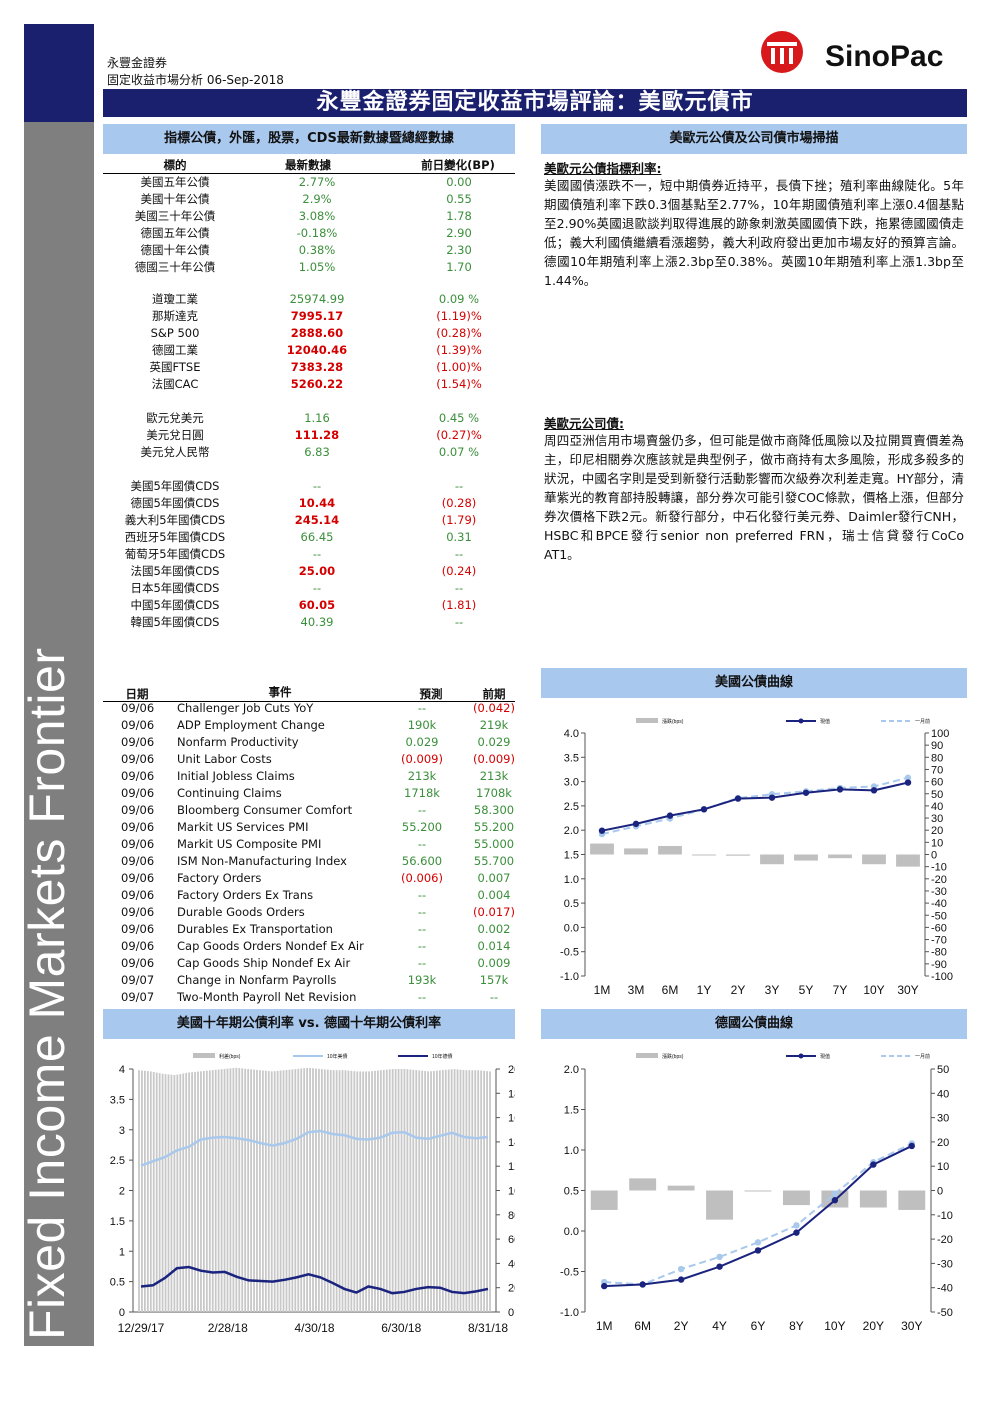 Image resolution: width=992 pixels, height=1403 pixels. What do you see at coordinates (309, 997) in the screenshot?
I see `event-row: 09/07 Two-Month Payroll Net Revision -- --` at bounding box center [309, 997].